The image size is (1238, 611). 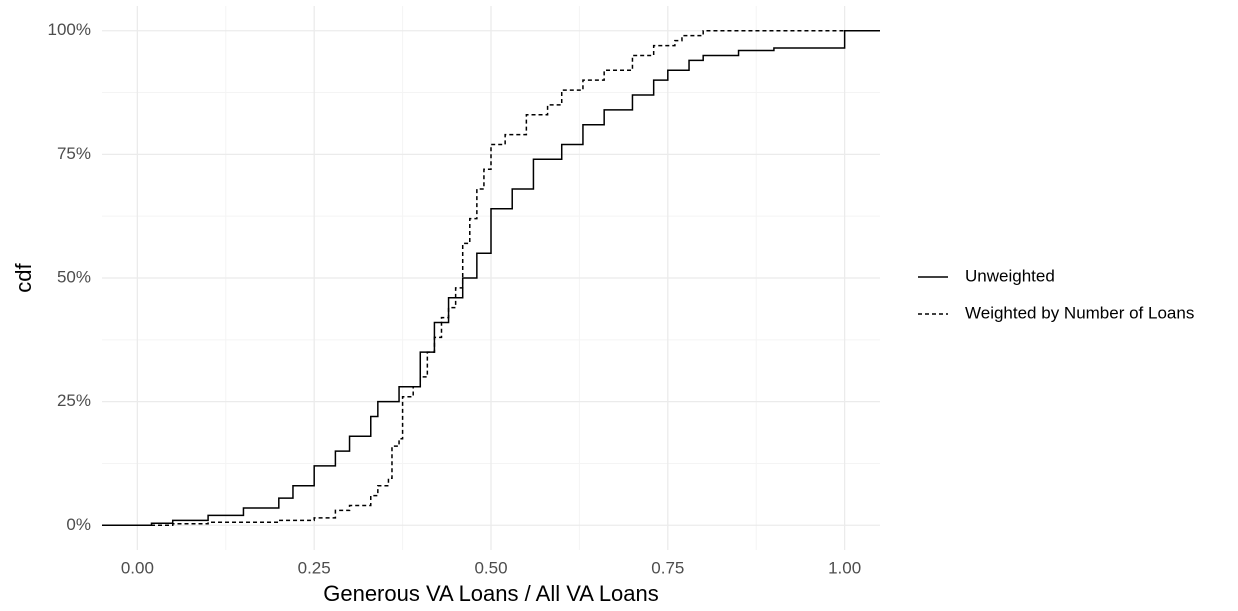 I want to click on legend-label: Weighted by Number of Loans, so click(x=1079, y=312).